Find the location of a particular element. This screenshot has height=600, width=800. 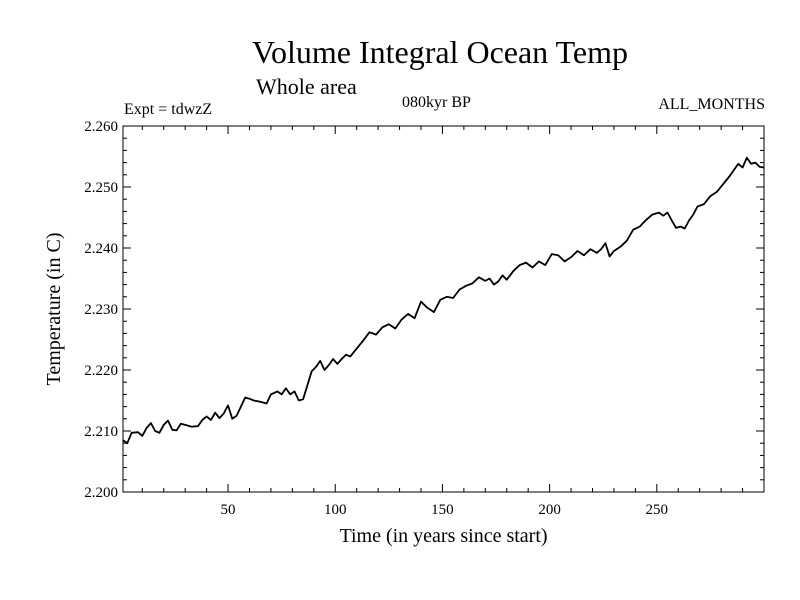

period-label: 080kyr BP is located at coordinates (436, 102).